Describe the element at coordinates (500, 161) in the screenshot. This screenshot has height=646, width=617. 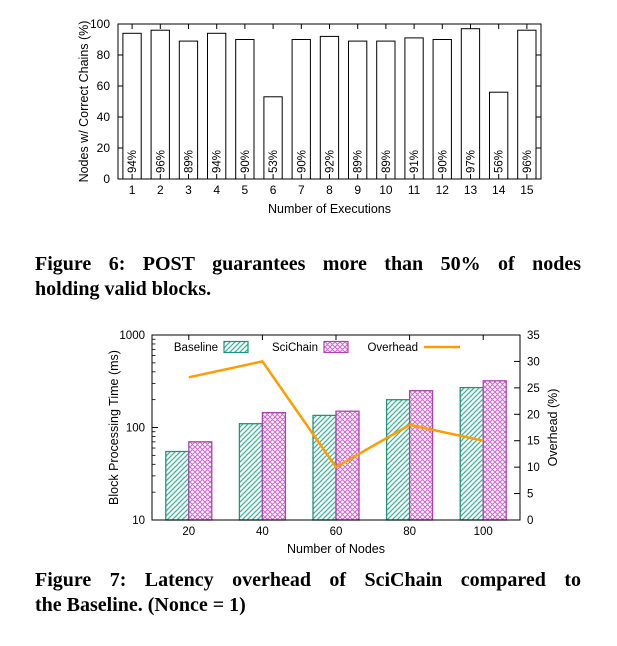
I see `fig6-bar-value-label: 56%` at that location.